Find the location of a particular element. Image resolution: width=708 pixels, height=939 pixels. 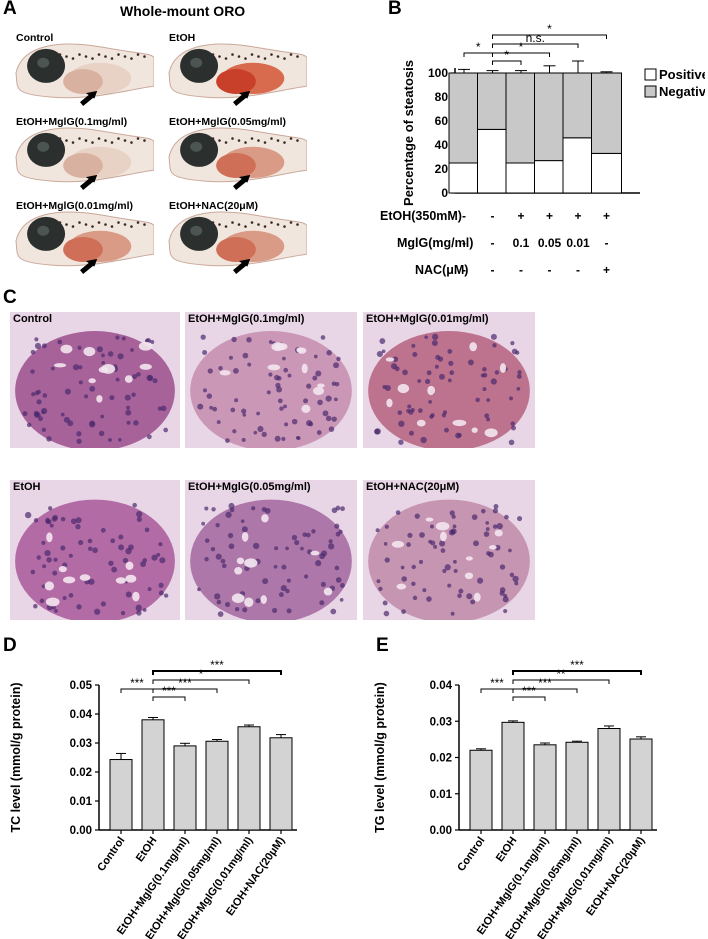

y-tick-label: 0.04 is located at coordinates (81, 715).